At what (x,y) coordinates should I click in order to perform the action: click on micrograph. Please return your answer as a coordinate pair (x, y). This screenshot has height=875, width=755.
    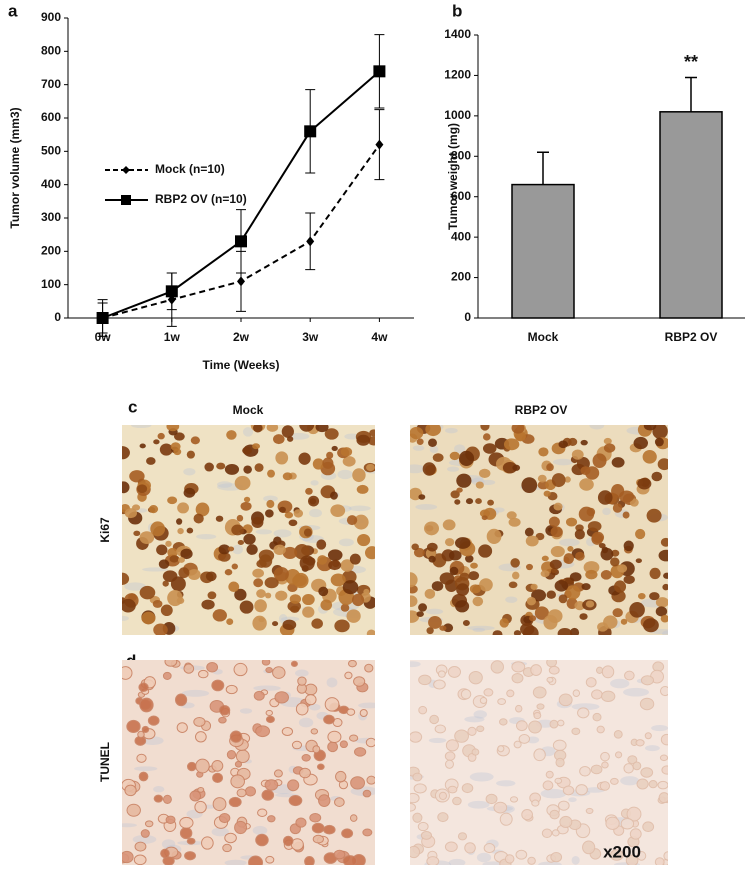
    Looking at the image, I should click on (539, 530).